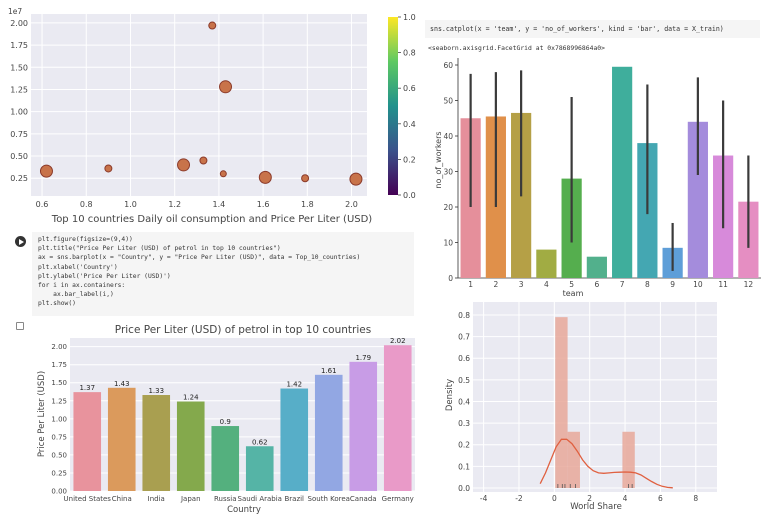  Describe the element at coordinates (59, 347) in the screenshot. I see `petrol-y-tick: 2.00` at that location.